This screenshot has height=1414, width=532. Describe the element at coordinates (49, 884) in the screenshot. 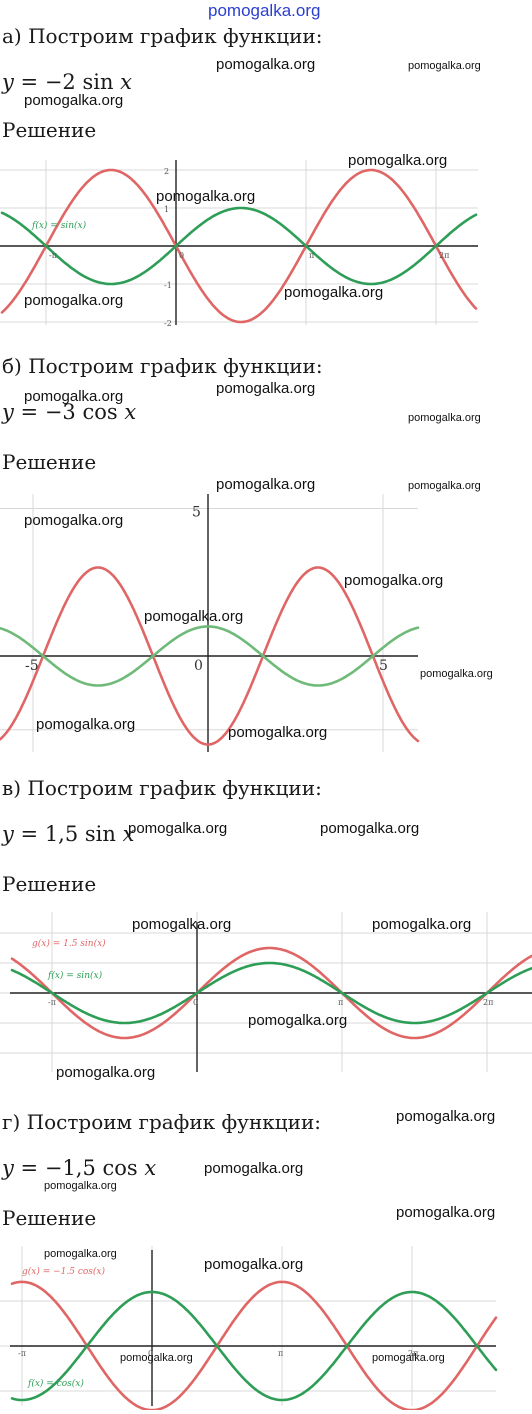

I see `solution-label-c: Решение` at that location.